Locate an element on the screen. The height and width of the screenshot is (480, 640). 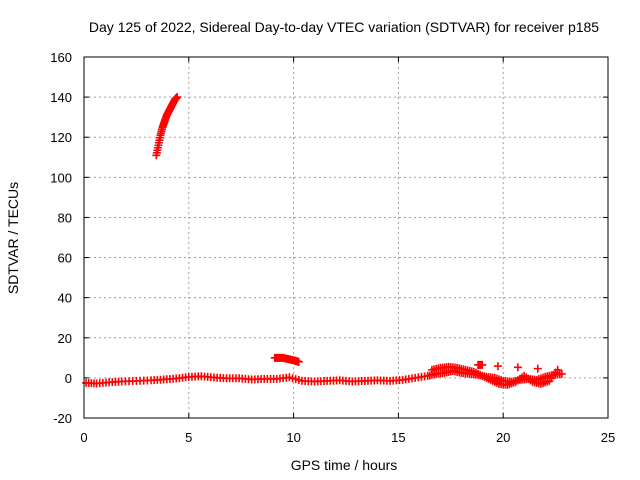
series-arc-high is located at coordinates (167, 126).